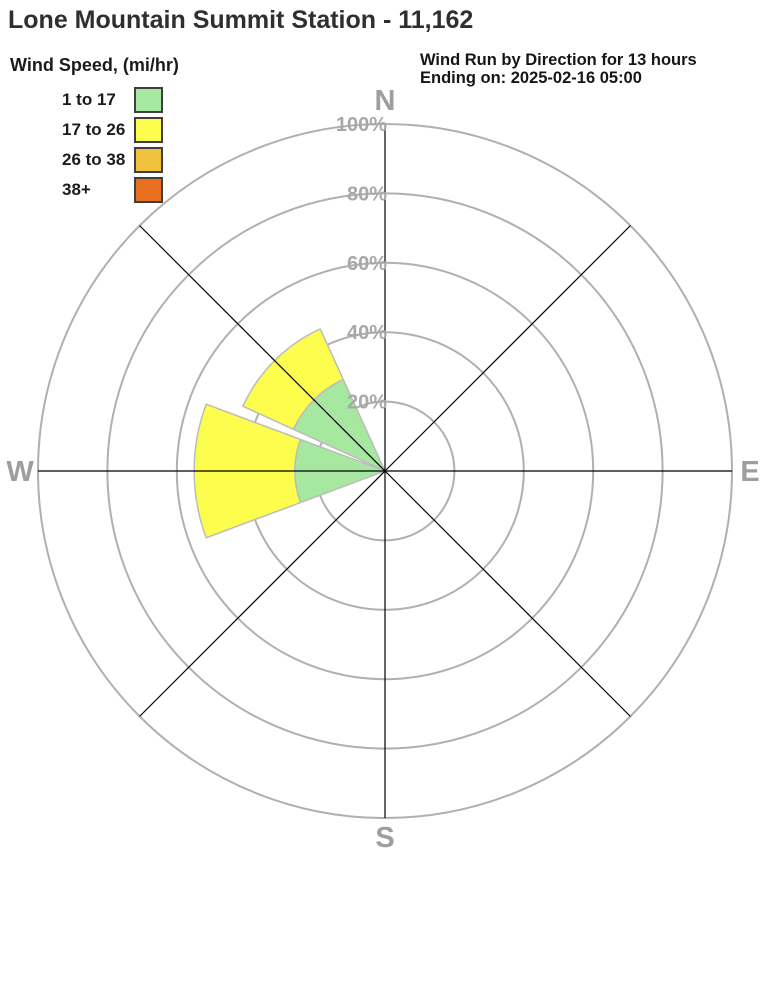  What do you see at coordinates (507, 593) in the screenshot?
I see `spoke-SE` at bounding box center [507, 593].